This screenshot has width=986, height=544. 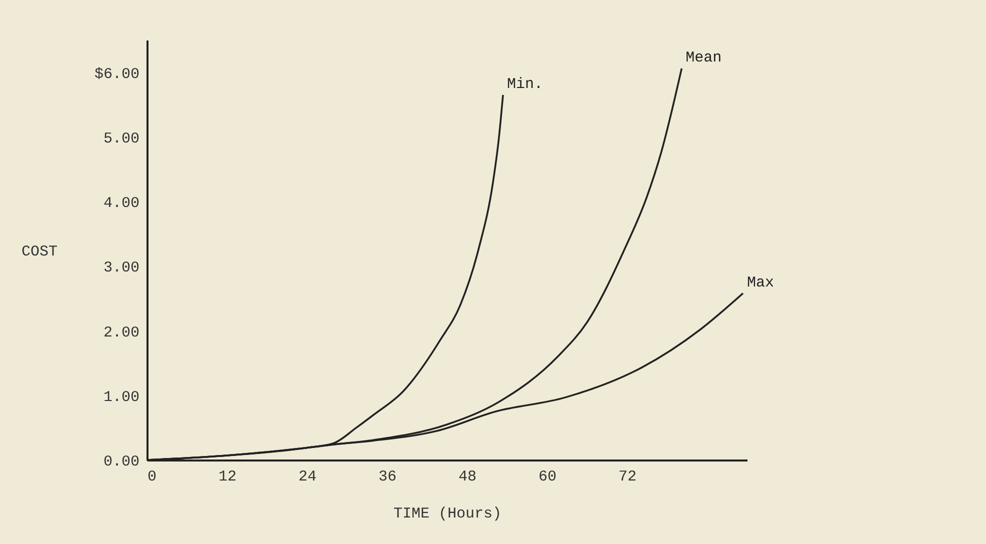 I want to click on x-tick-label: 0, so click(x=152, y=477).